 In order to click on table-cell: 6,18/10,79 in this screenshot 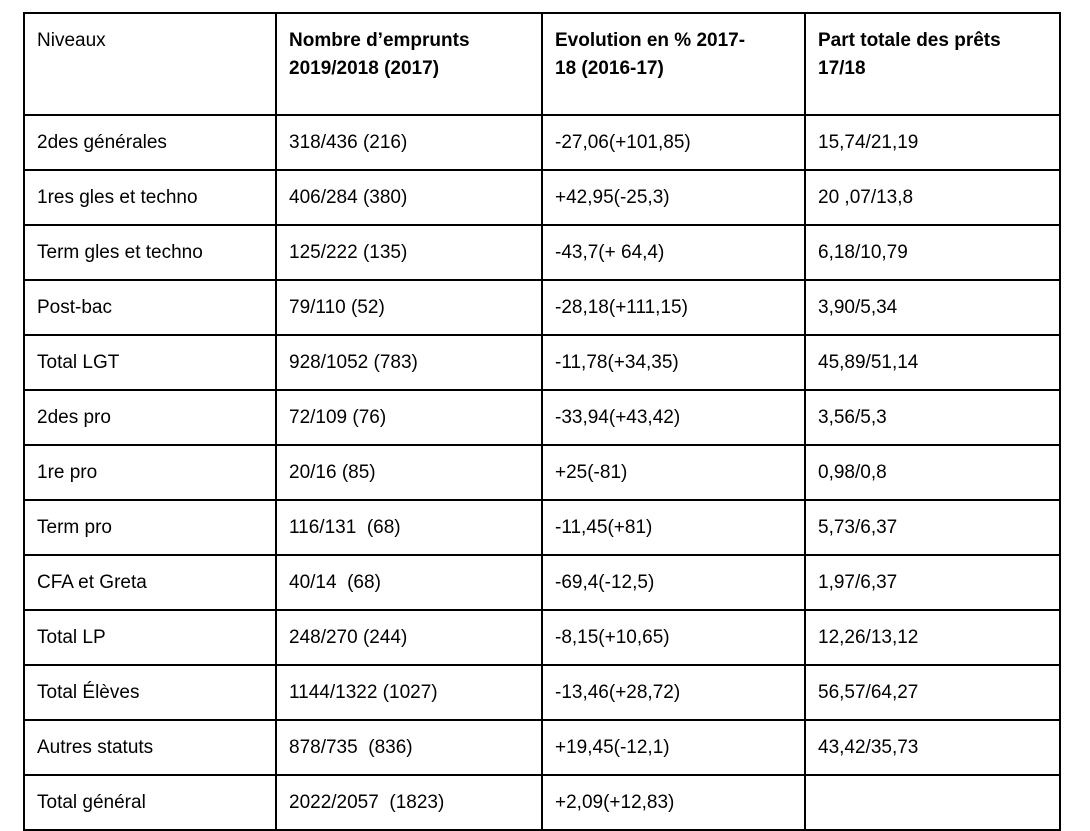, I will do `click(932, 252)`.